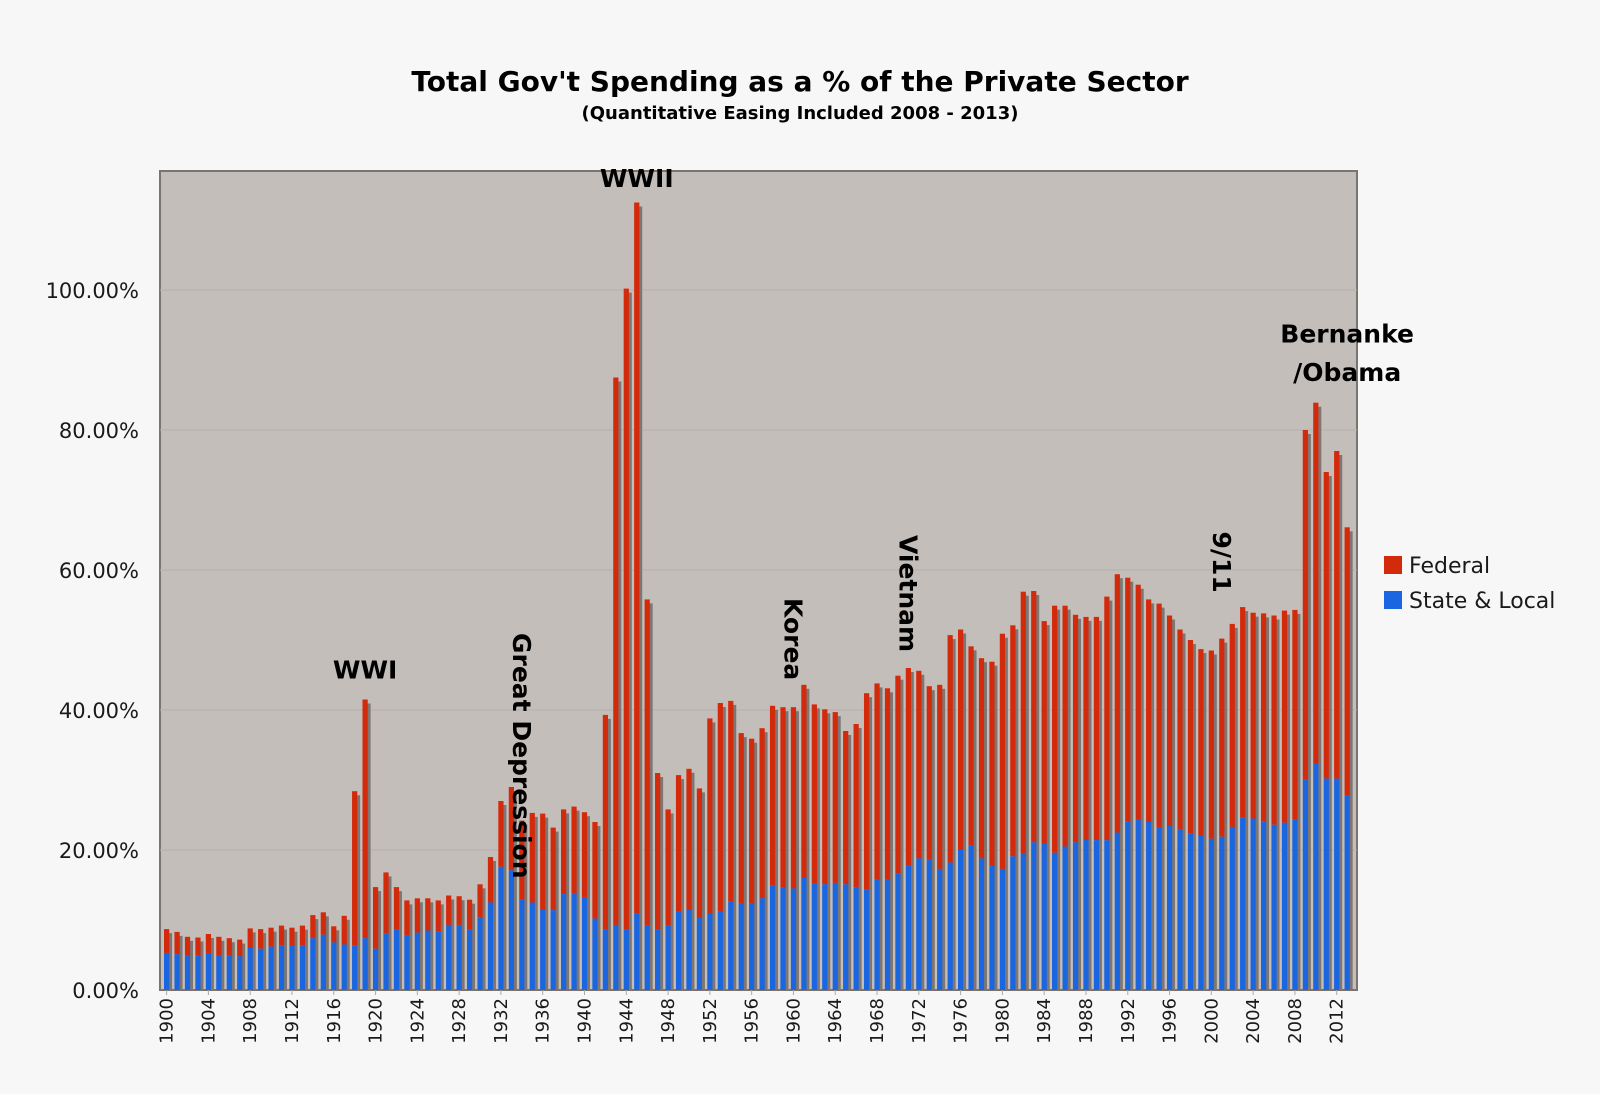 This screenshot has width=1600, height=1094. What do you see at coordinates (543, 861) in the screenshot?
I see `bar-federal-1936` at bounding box center [543, 861].